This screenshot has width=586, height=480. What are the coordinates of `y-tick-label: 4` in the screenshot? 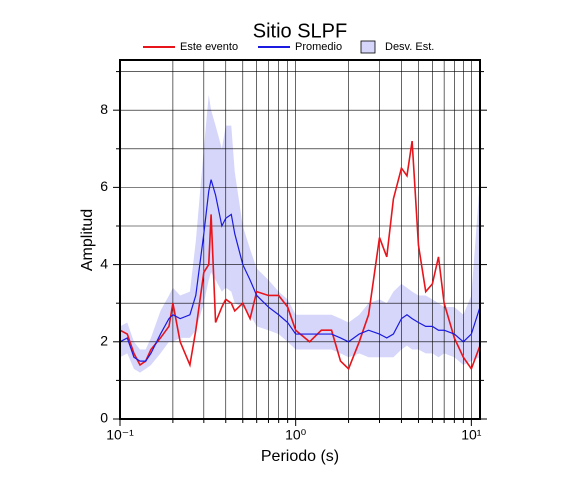 It's located at (104, 263).